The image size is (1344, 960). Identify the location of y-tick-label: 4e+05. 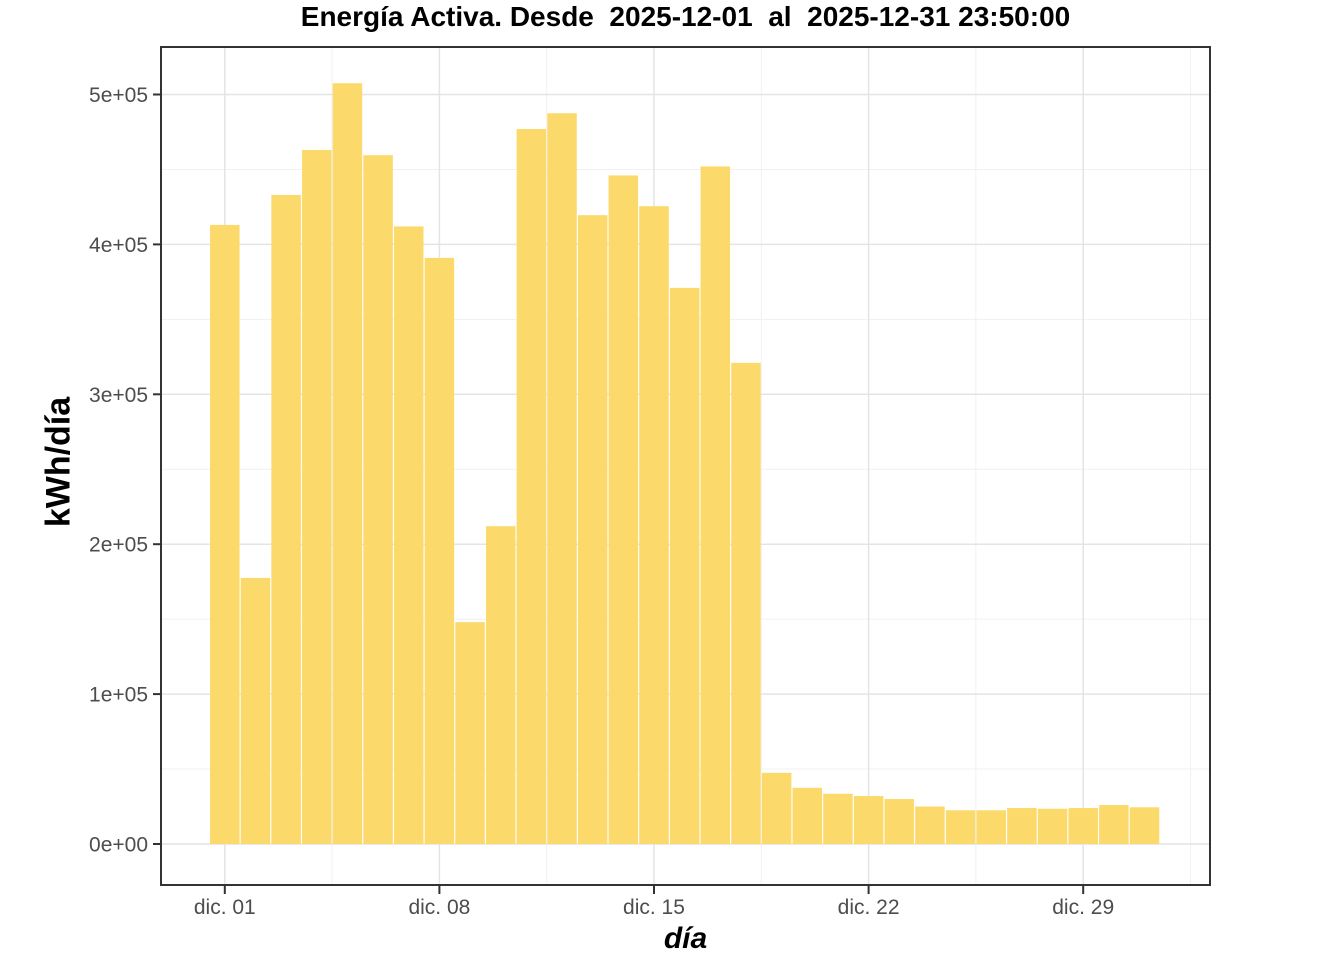
(118, 245).